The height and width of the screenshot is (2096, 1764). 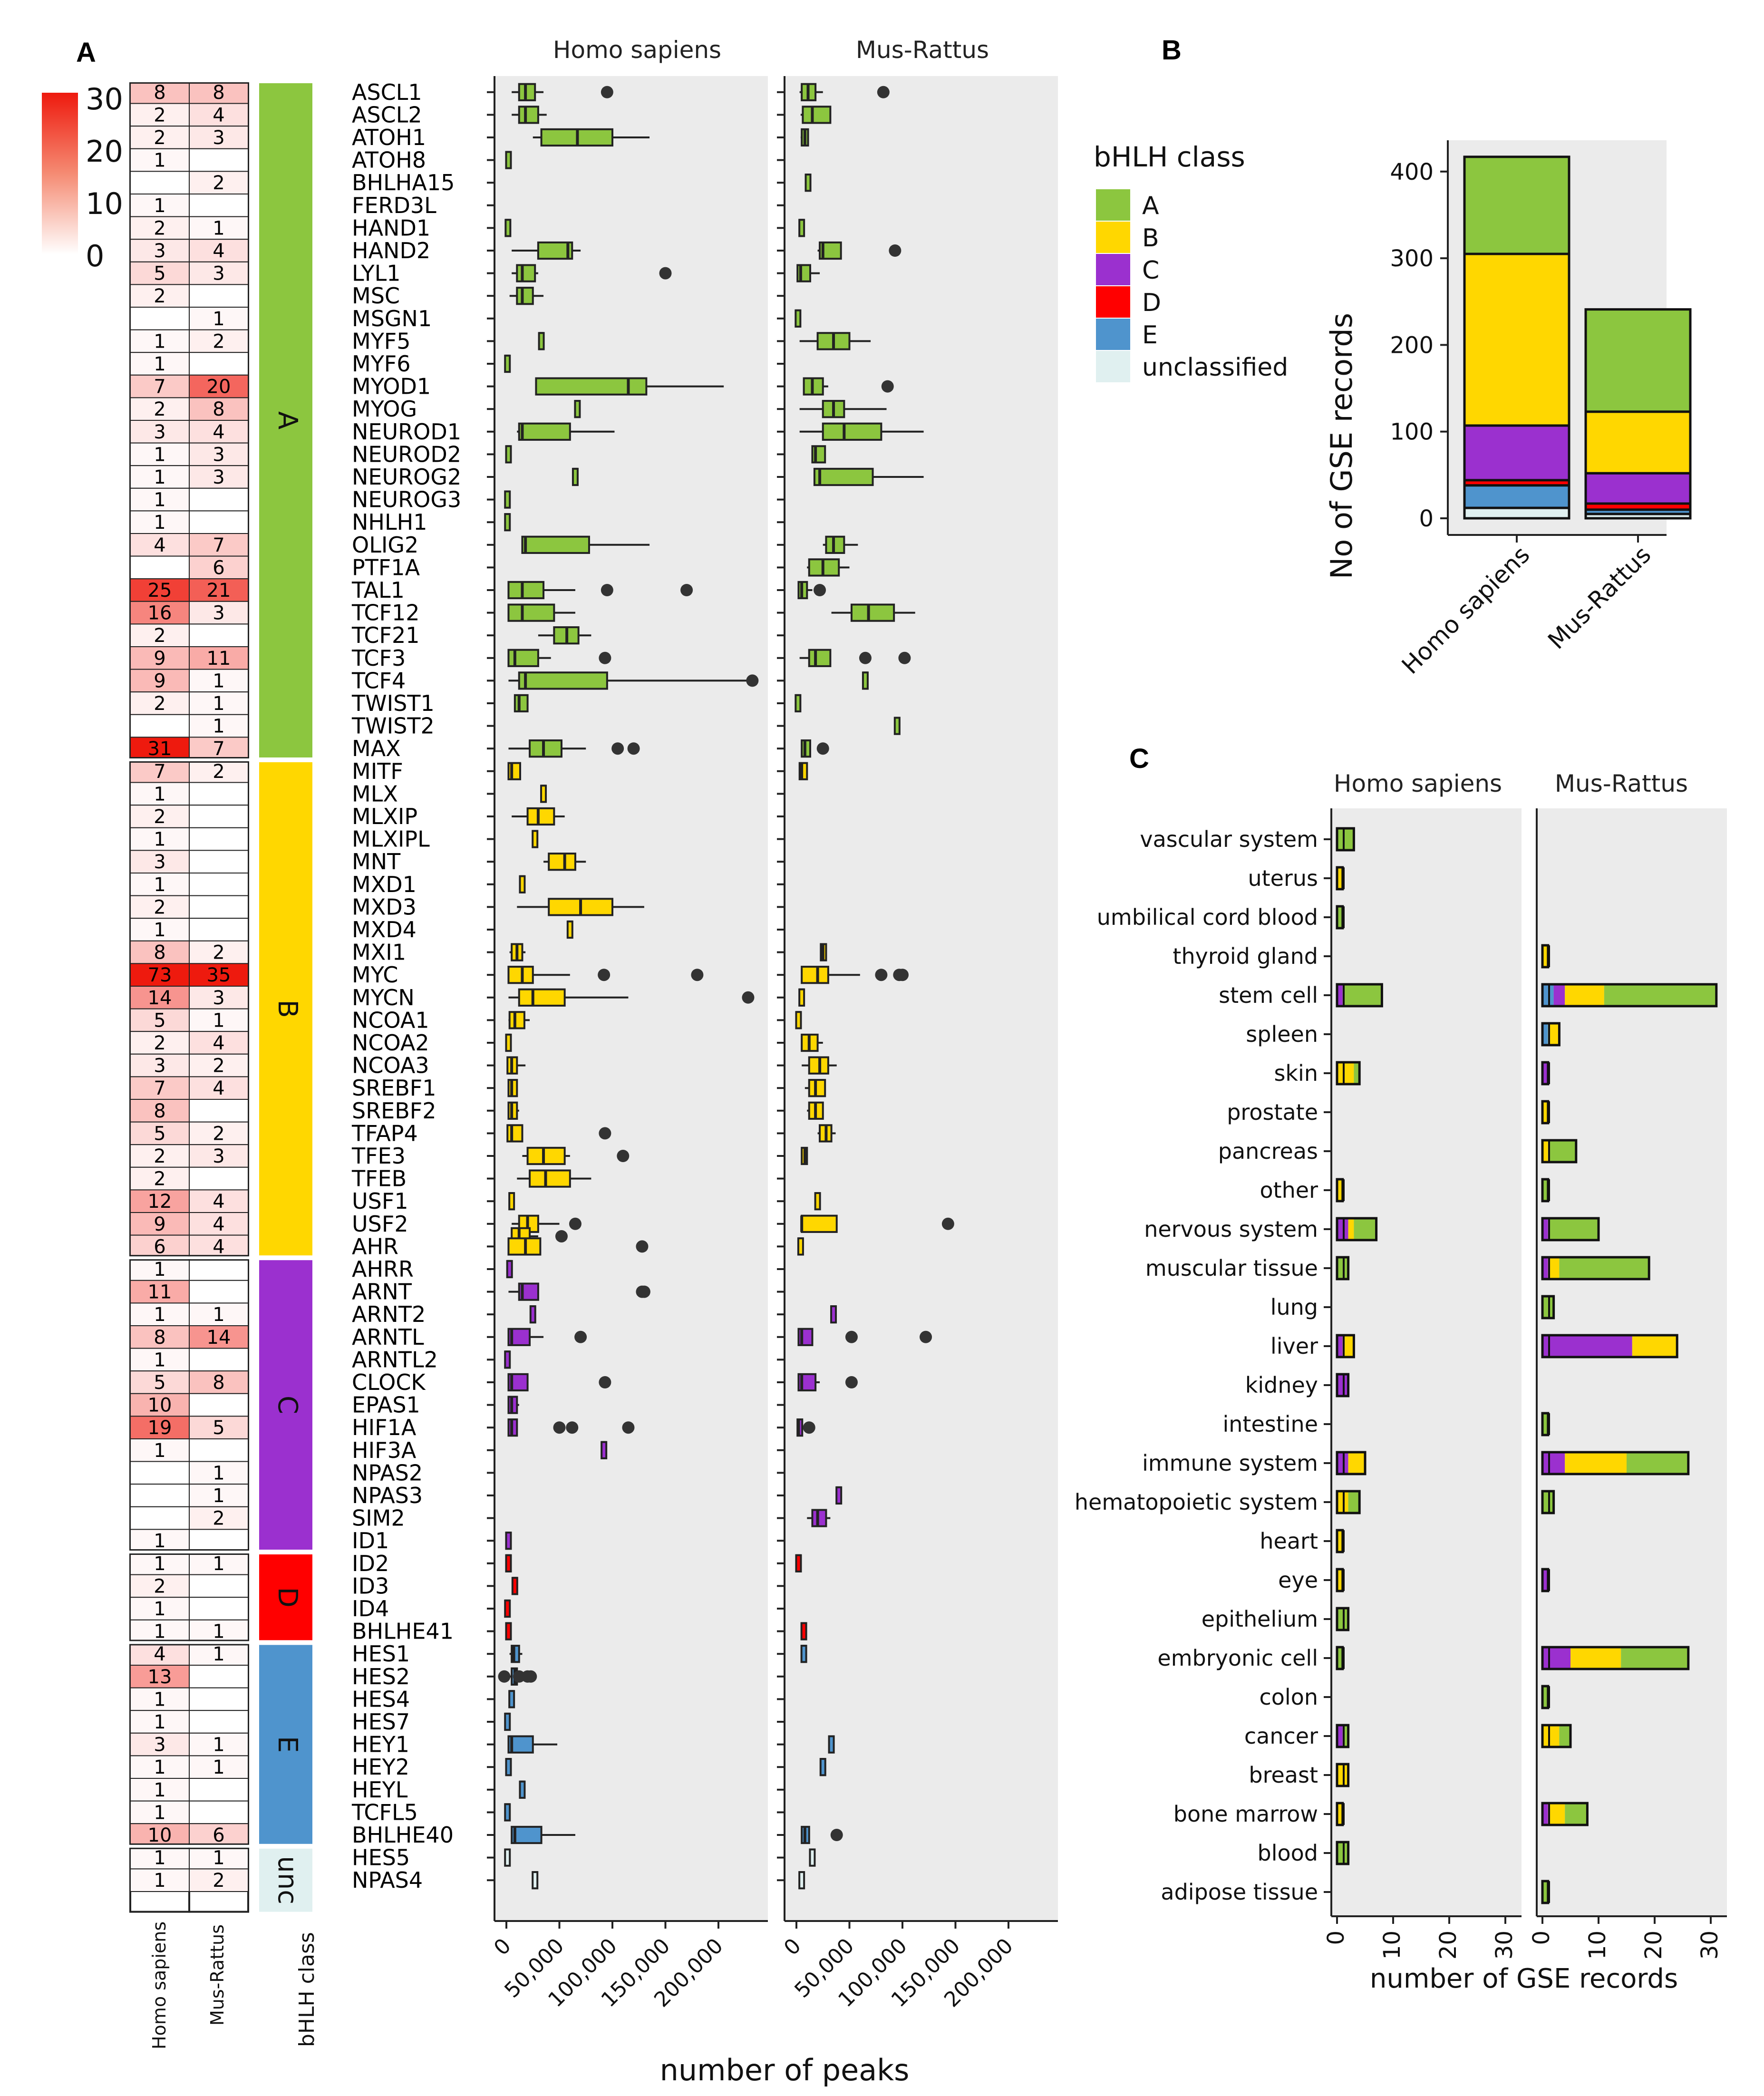 I want to click on gene-label: BHLHE40, so click(x=403, y=1835).